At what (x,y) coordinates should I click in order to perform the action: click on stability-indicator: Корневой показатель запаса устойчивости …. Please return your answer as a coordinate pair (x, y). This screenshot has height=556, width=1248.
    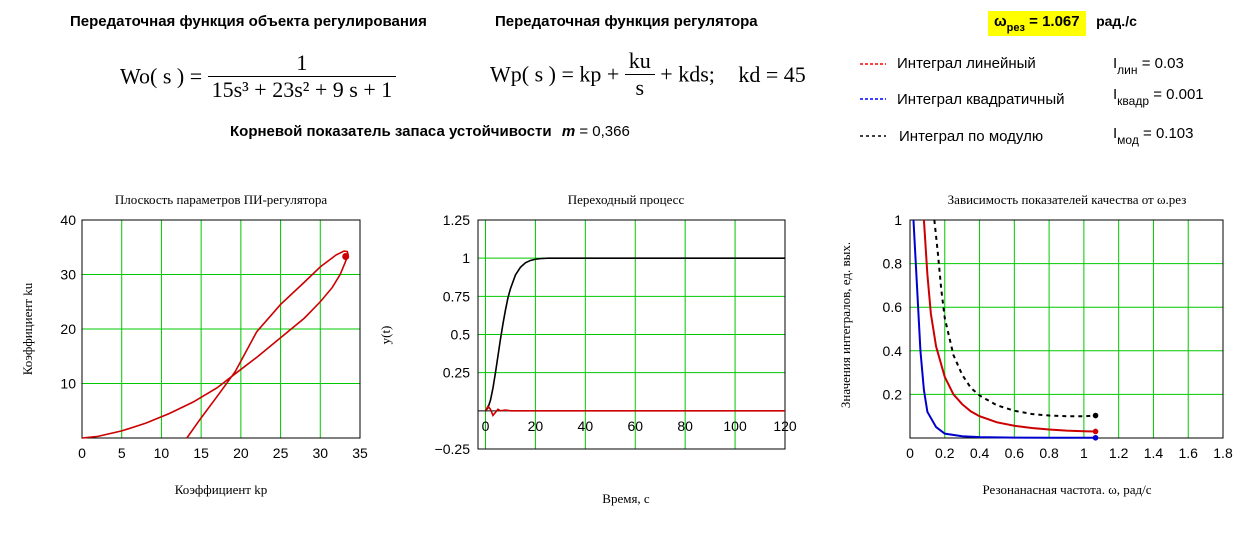
    Looking at the image, I should click on (430, 131).